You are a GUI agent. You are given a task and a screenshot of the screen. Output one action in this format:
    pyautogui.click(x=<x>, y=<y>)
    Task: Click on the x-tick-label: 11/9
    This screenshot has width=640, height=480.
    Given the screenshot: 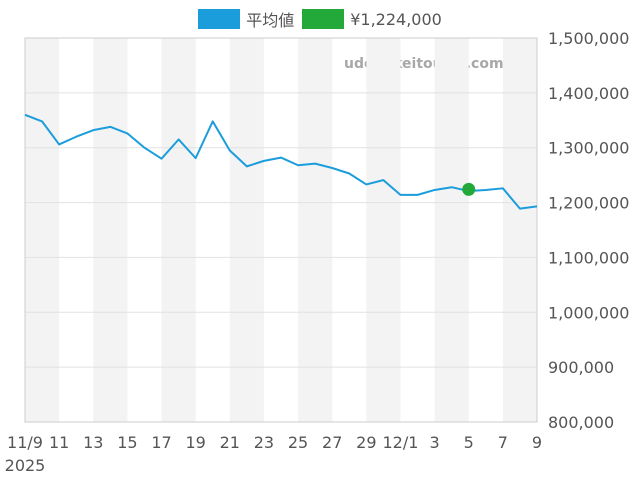 What is the action you would take?
    pyautogui.click(x=25, y=442)
    